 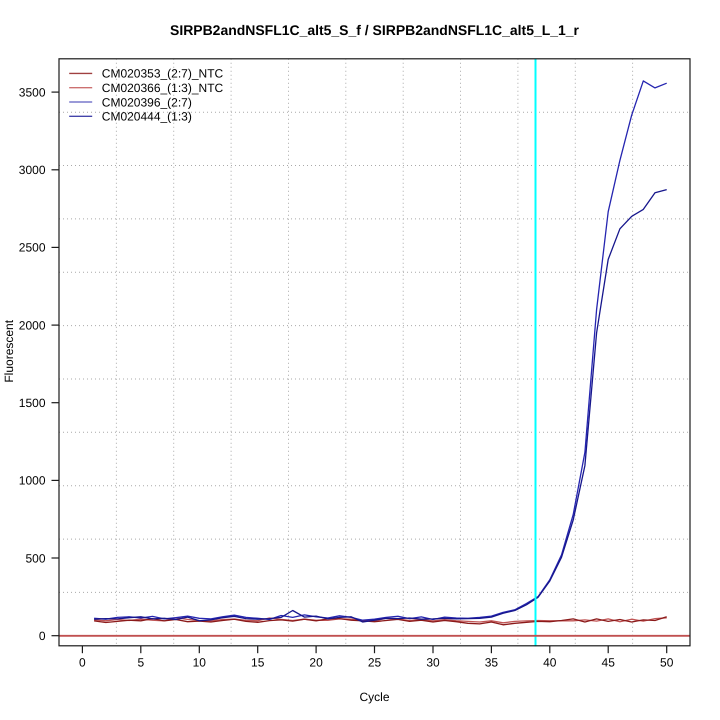 I want to click on svg-text: 3500, so click(x=32, y=92).